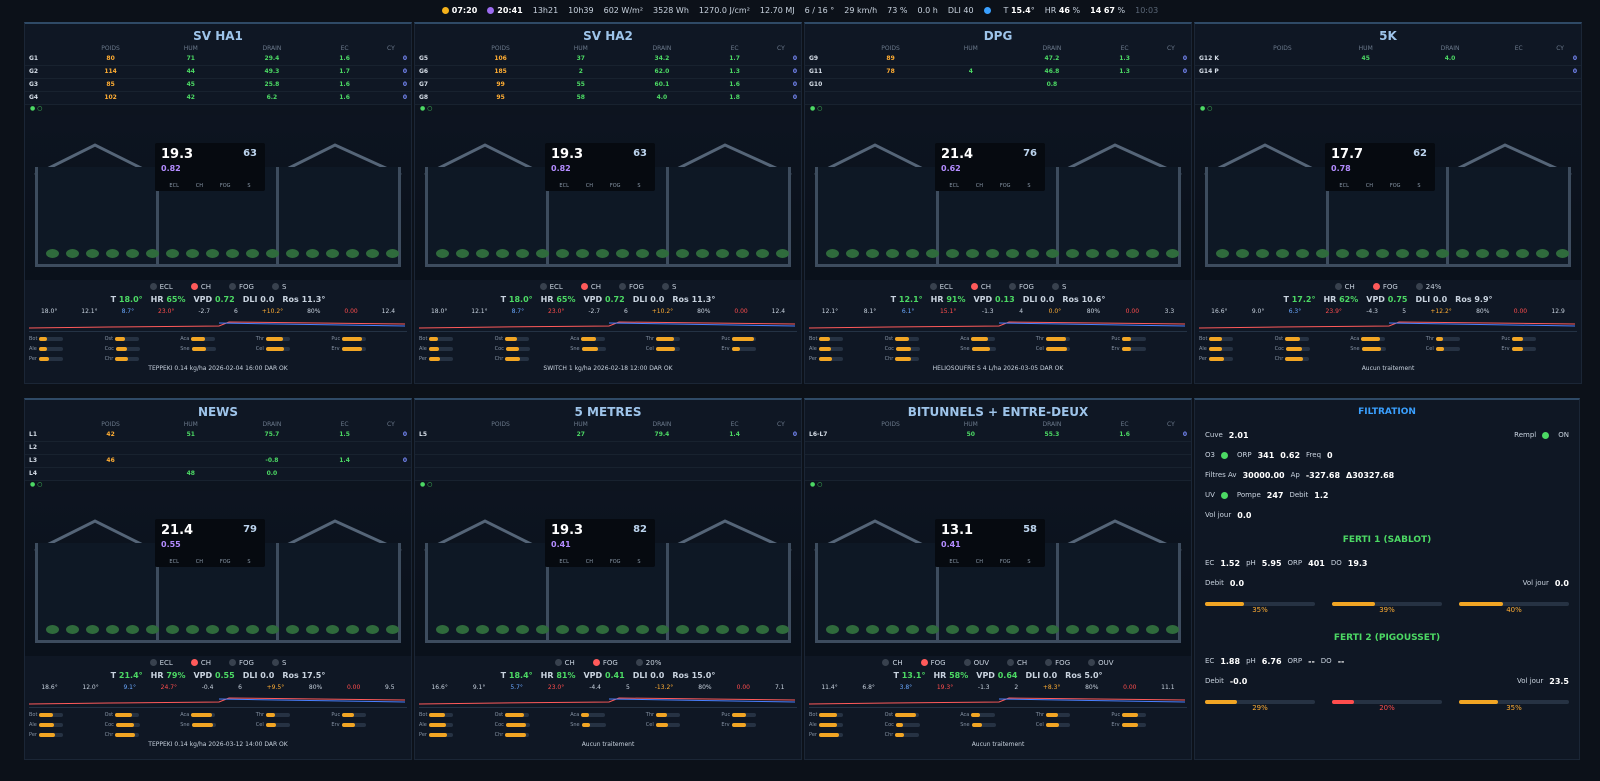  I want to click on table-row: G8 95 58 4.0 1.8 0, so click(608, 98).